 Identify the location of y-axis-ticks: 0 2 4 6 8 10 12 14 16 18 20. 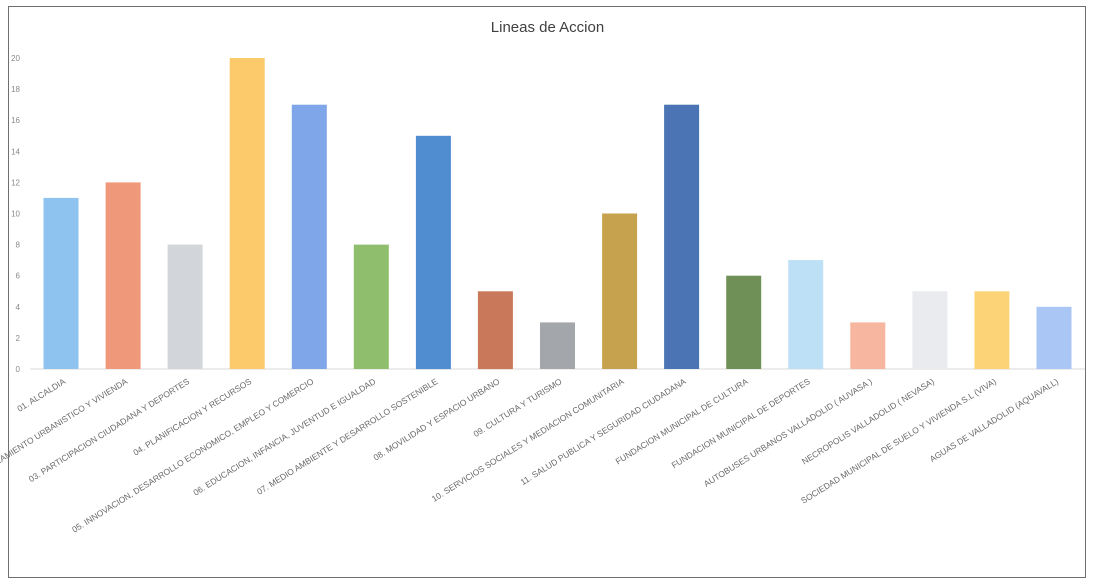
(15, 214).